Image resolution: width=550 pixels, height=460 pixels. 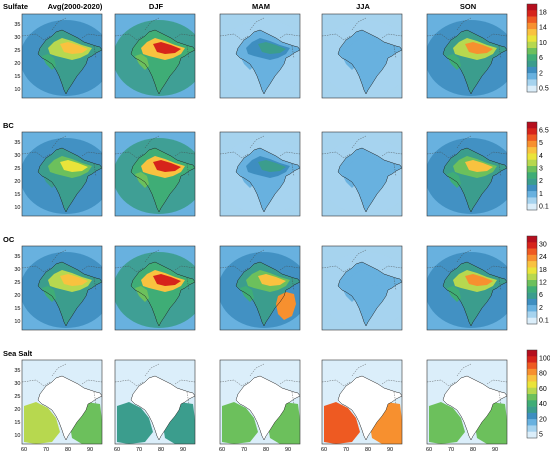 I want to click on colorbar-tick: 10, so click(x=543, y=43).